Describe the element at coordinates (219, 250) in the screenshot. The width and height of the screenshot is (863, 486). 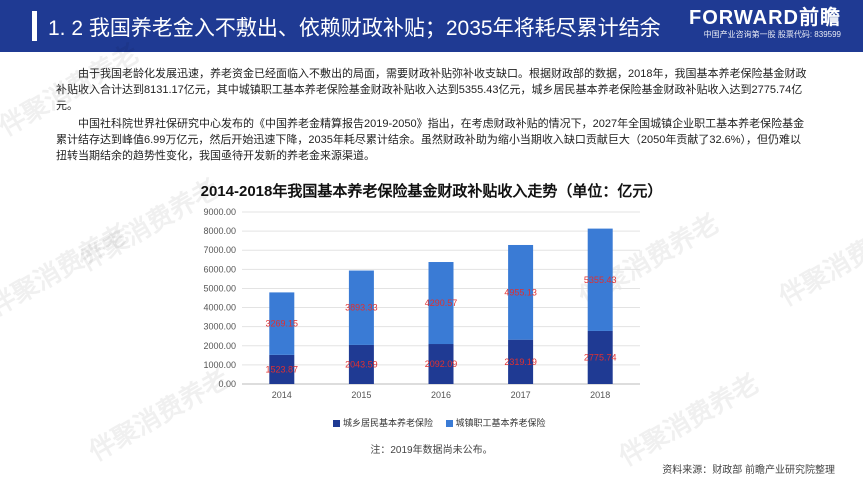
I see `y-tick-label: 7000.00` at that location.